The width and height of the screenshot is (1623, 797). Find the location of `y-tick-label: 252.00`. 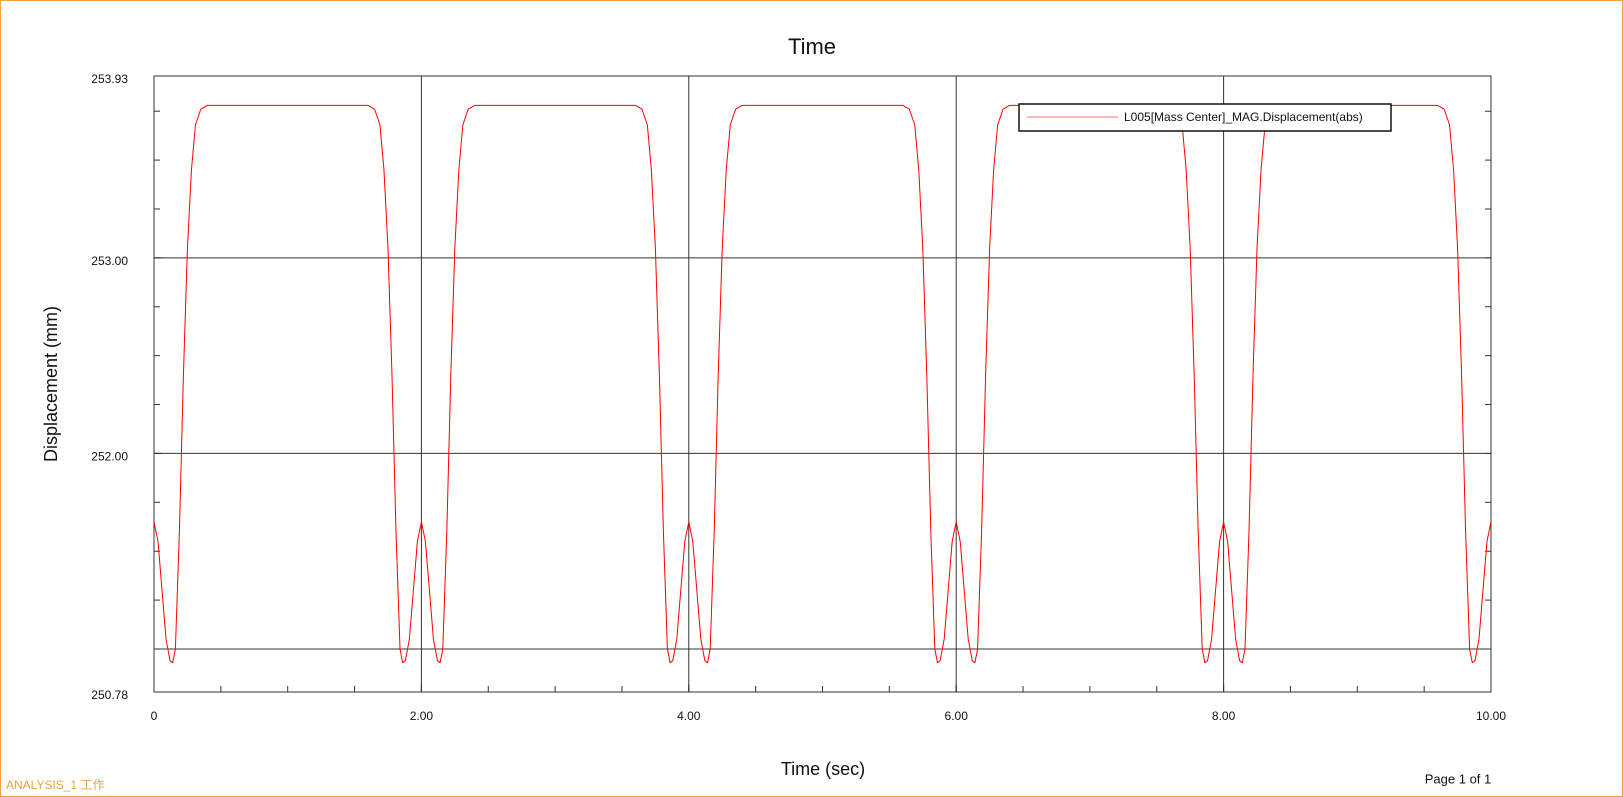

y-tick-label: 252.00 is located at coordinates (109, 457).